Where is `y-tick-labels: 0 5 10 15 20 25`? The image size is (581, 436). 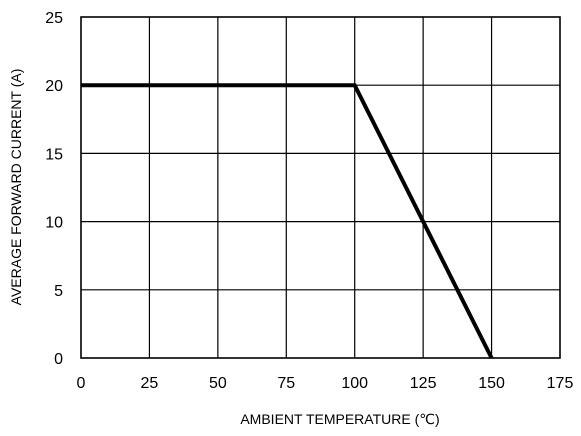 y-tick-labels: 0 5 10 15 20 25 is located at coordinates (54, 189).